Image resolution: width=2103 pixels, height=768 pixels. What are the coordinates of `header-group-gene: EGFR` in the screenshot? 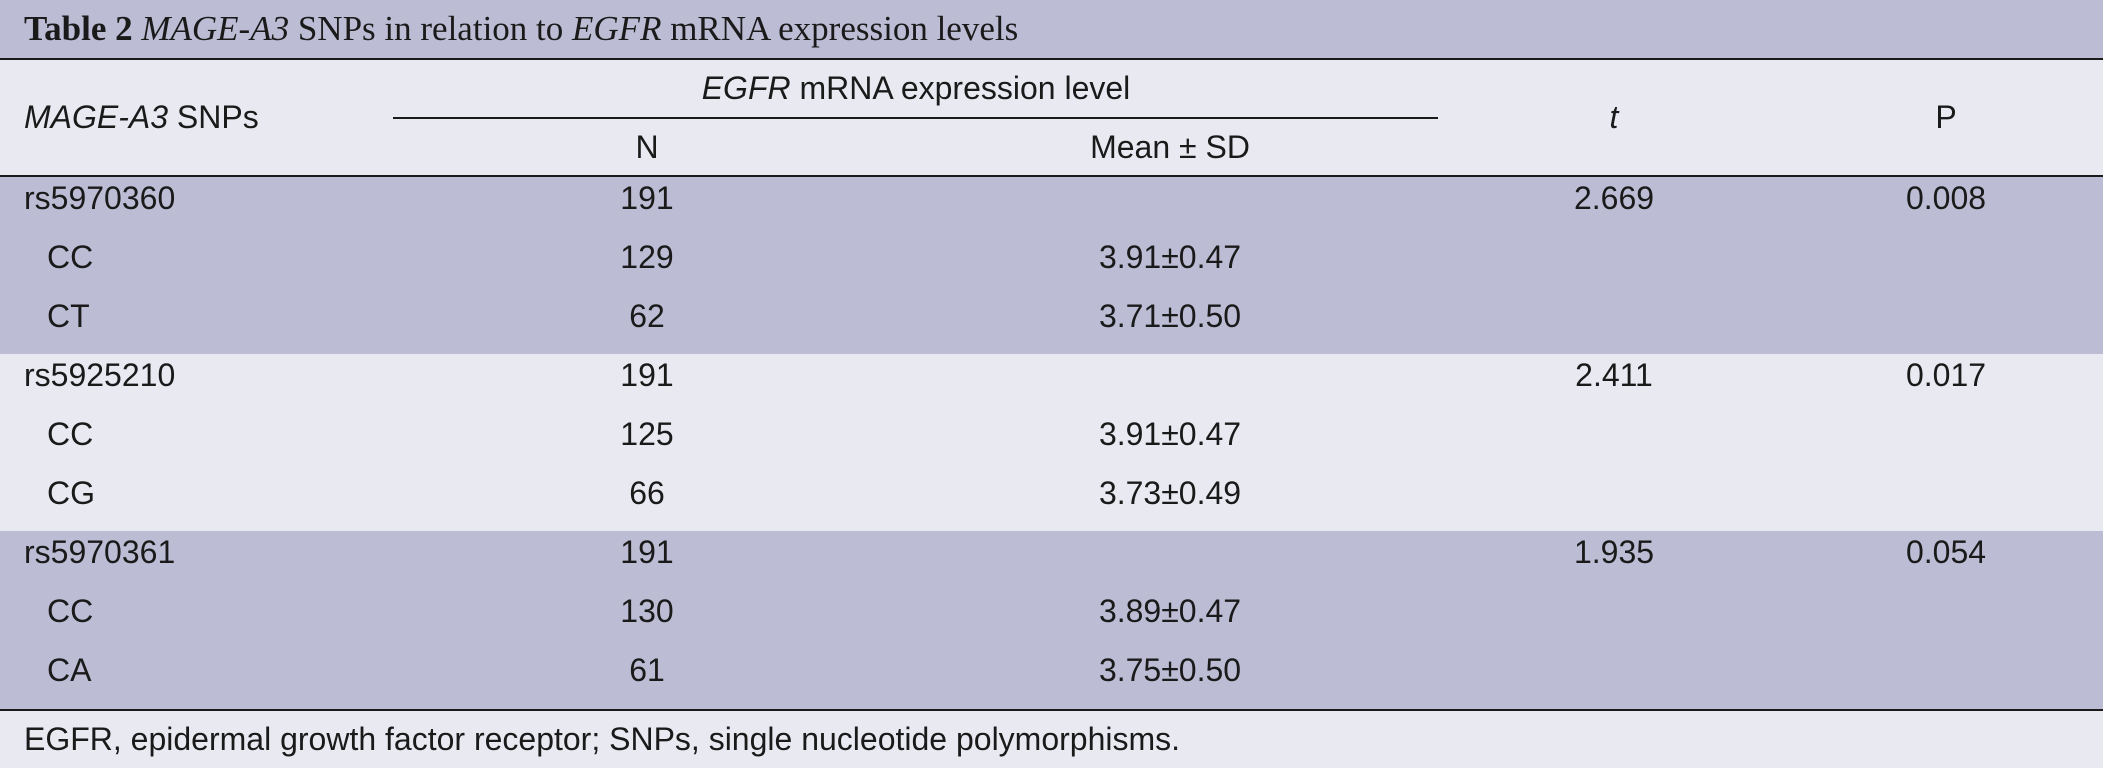 It's located at (746, 88).